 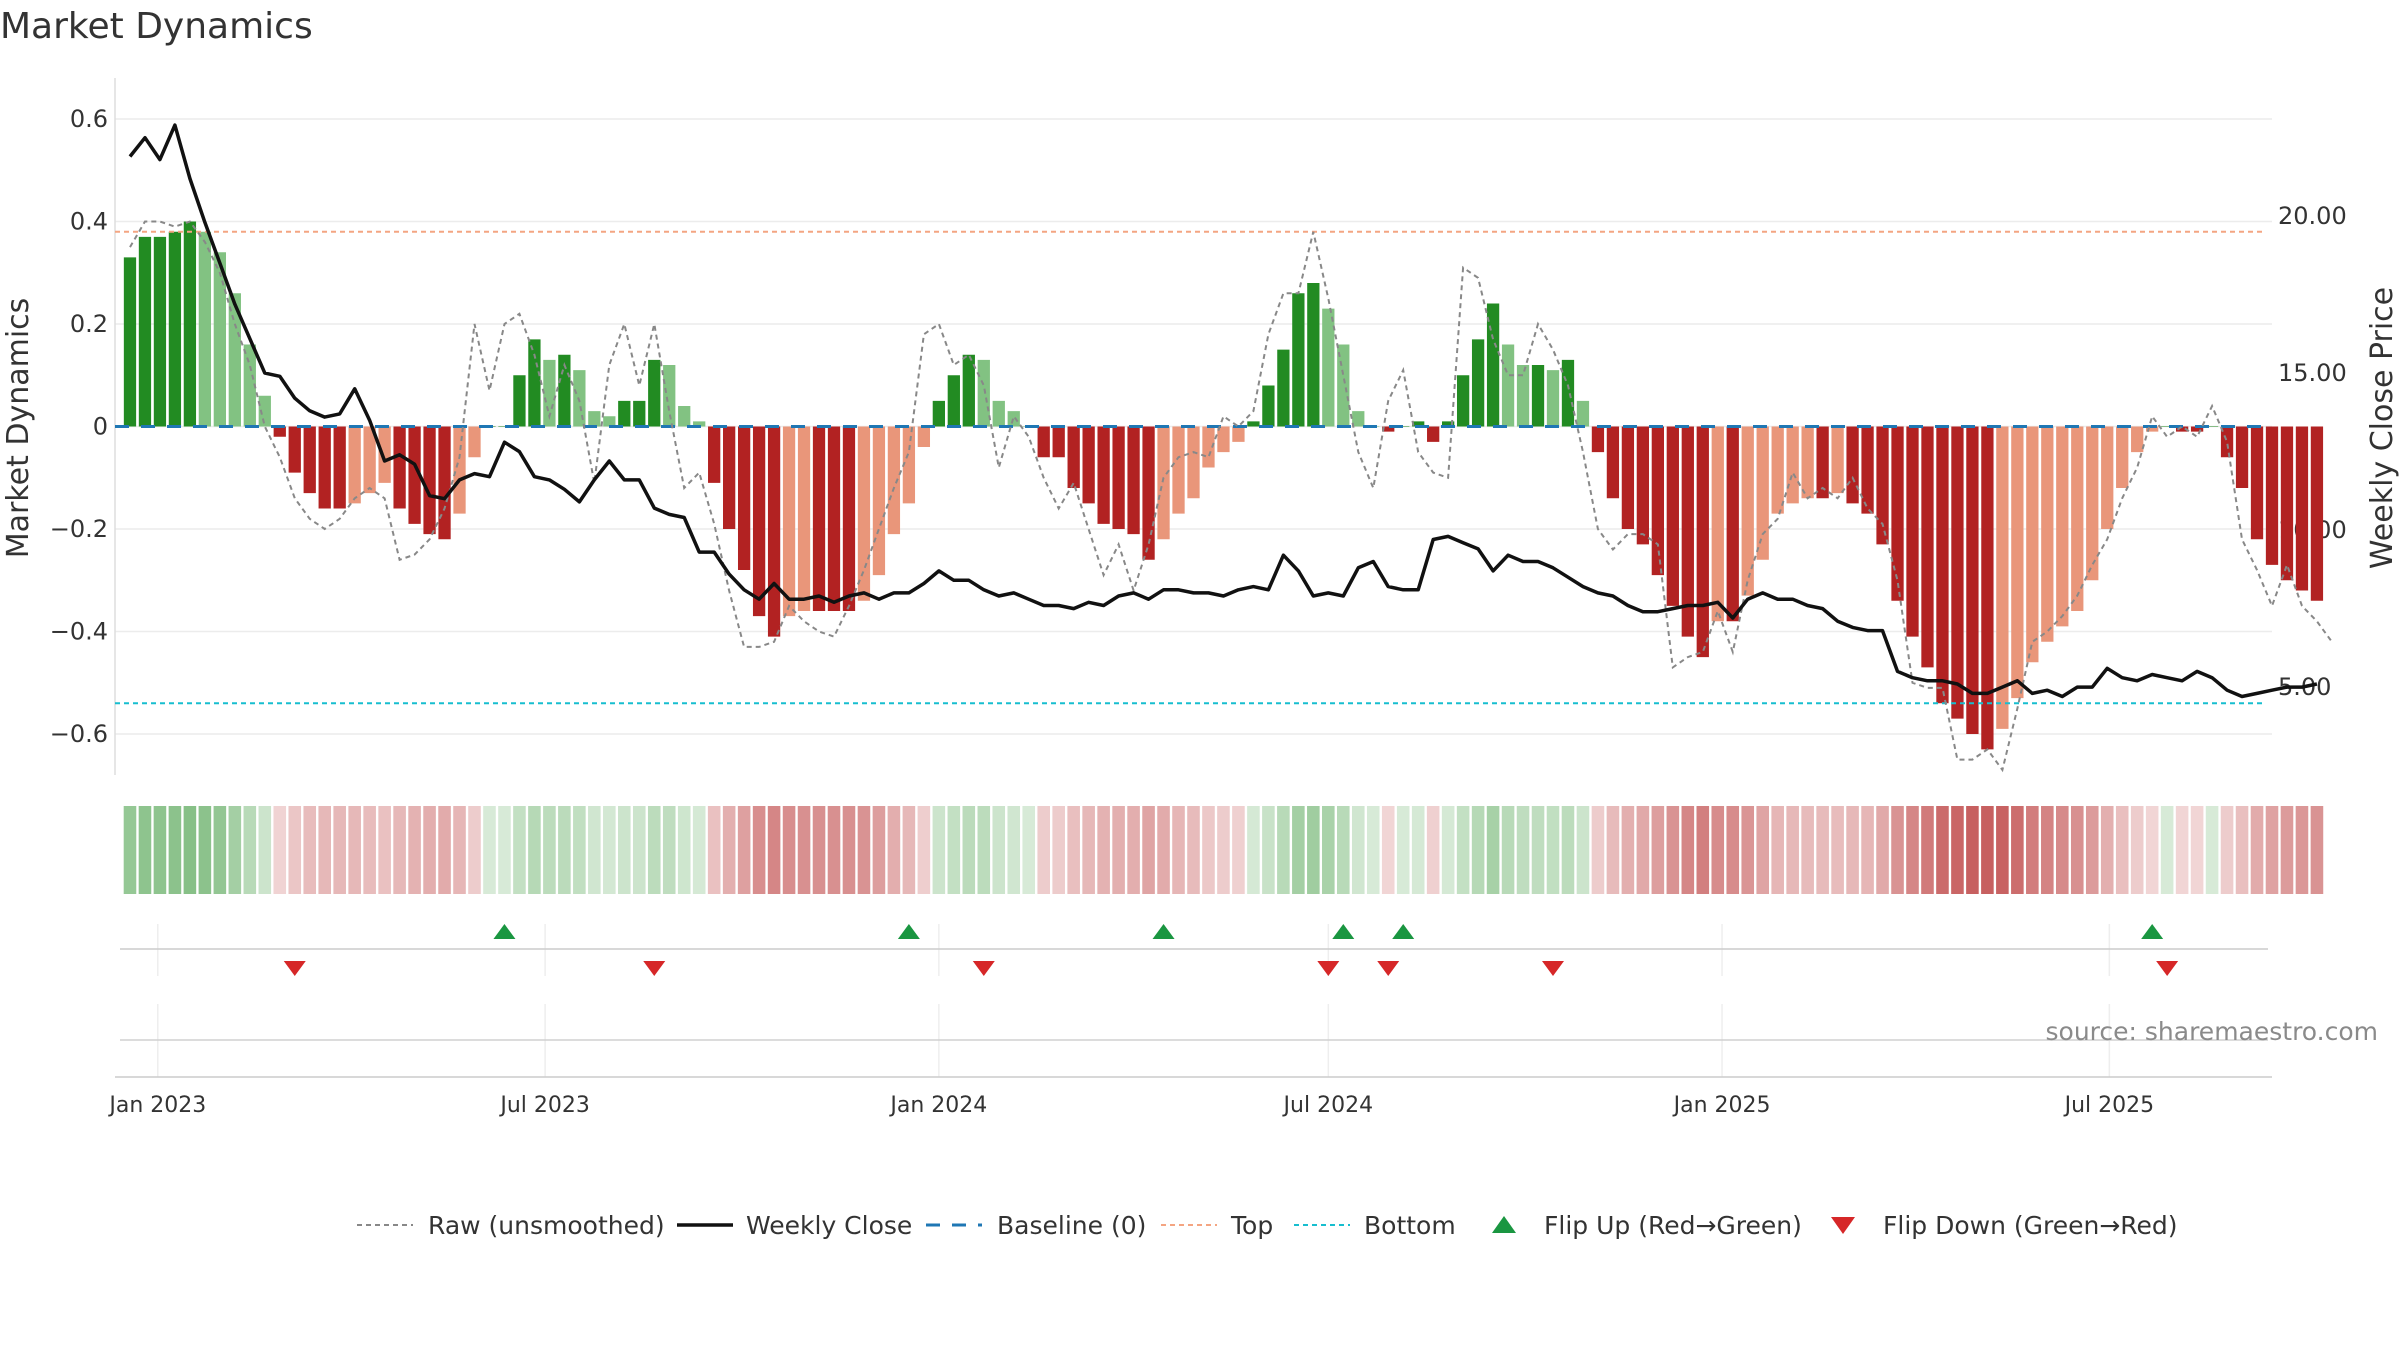 What do you see at coordinates (794, 1225) in the screenshot?
I see `legend-item-close: Weekly Close` at bounding box center [794, 1225].